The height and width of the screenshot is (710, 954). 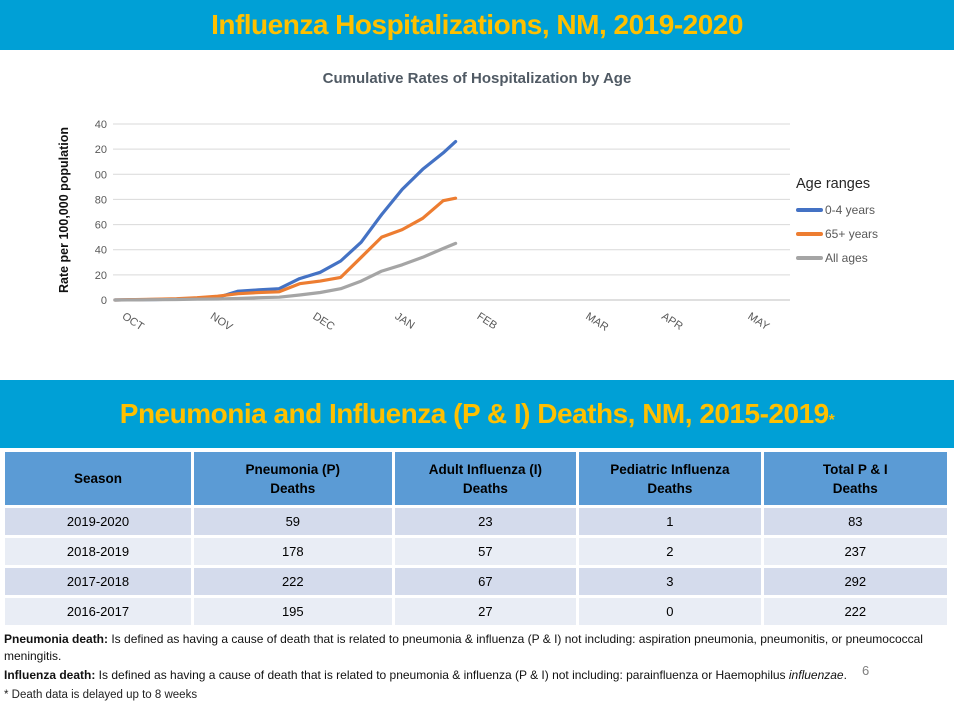 What do you see at coordinates (101, 200) in the screenshot?
I see `y-tick-label: 80` at bounding box center [101, 200].